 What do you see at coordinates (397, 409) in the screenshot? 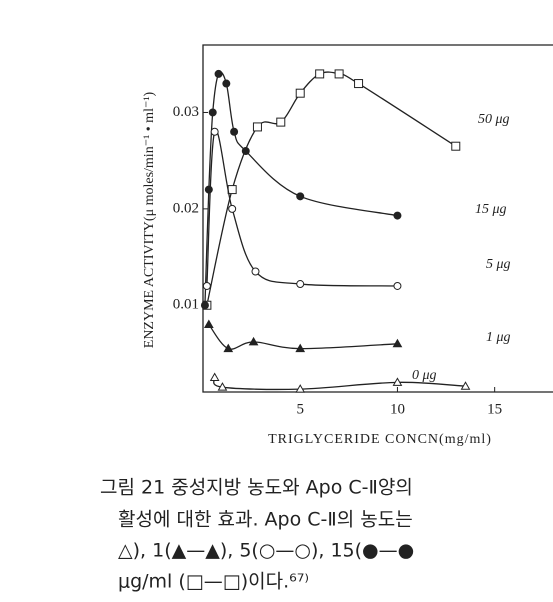
I see `x-tick-label: 10` at bounding box center [397, 409].